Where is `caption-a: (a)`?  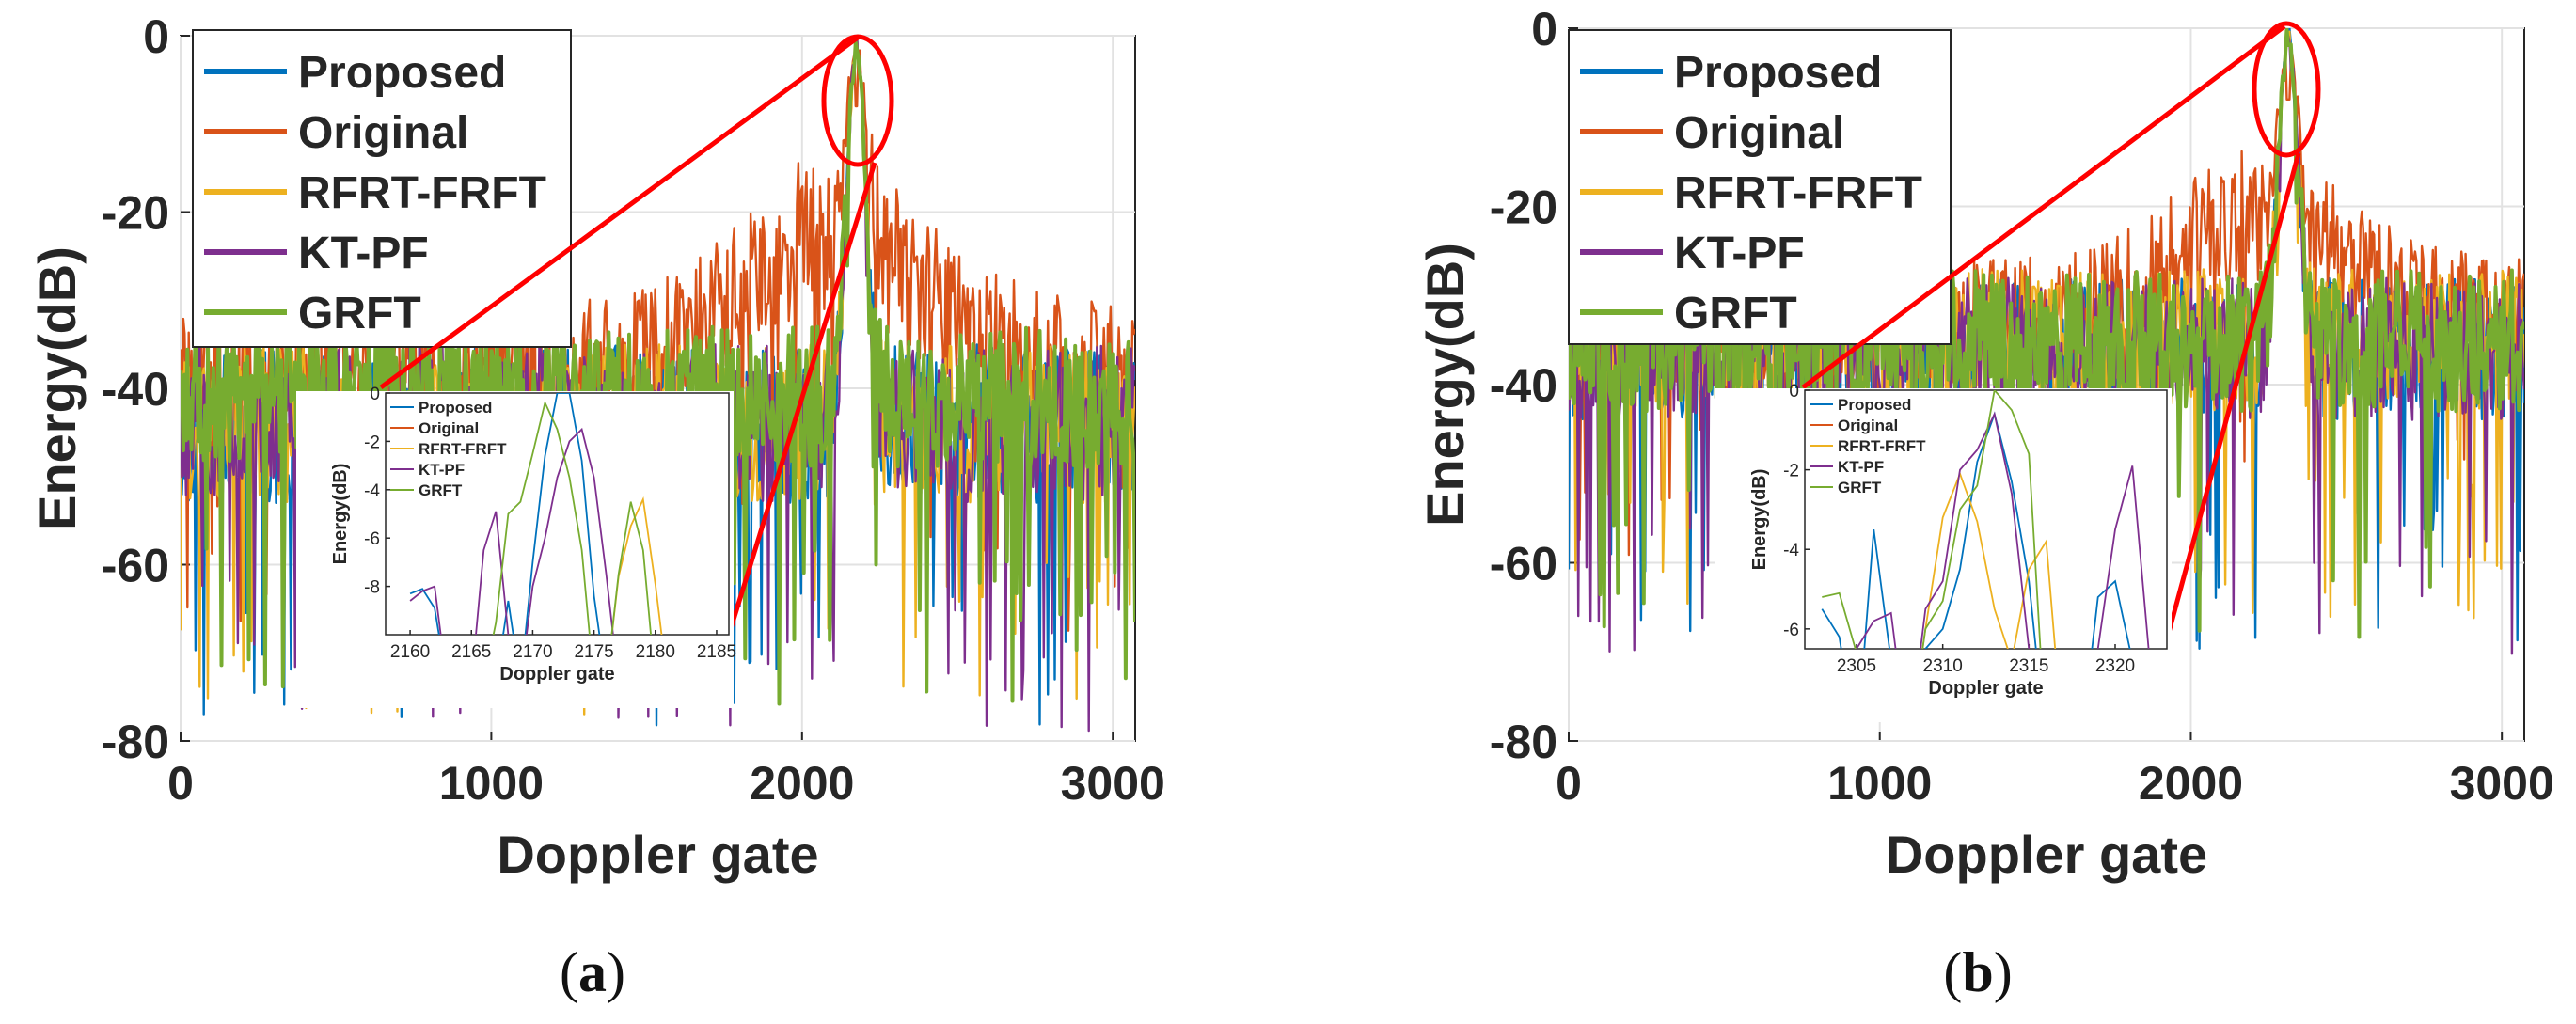 caption-a: (a) is located at coordinates (592, 972).